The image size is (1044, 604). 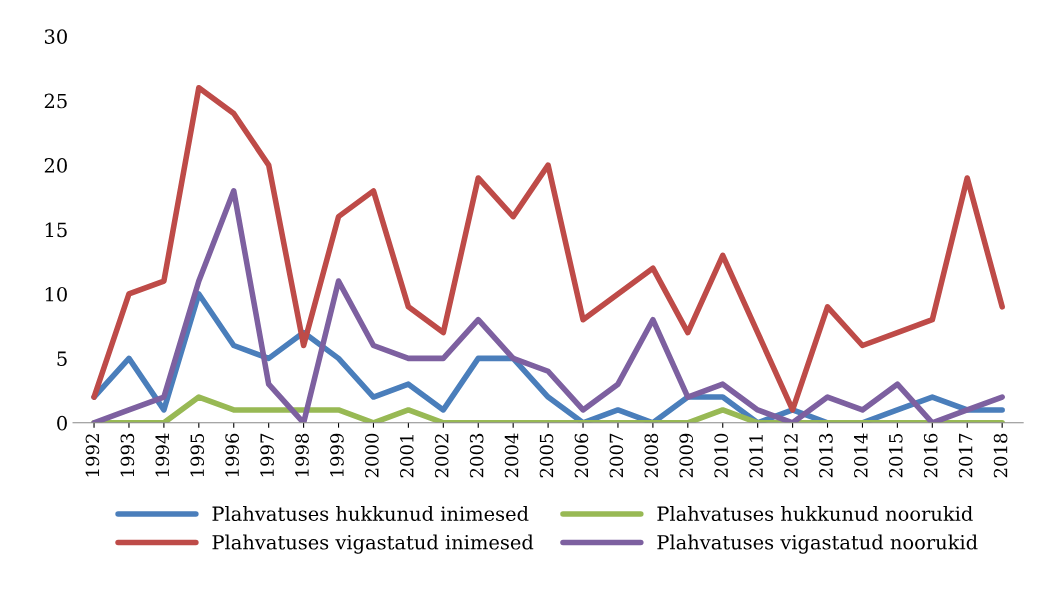 I want to click on x-tick-label: 2001, so click(x=406, y=456).